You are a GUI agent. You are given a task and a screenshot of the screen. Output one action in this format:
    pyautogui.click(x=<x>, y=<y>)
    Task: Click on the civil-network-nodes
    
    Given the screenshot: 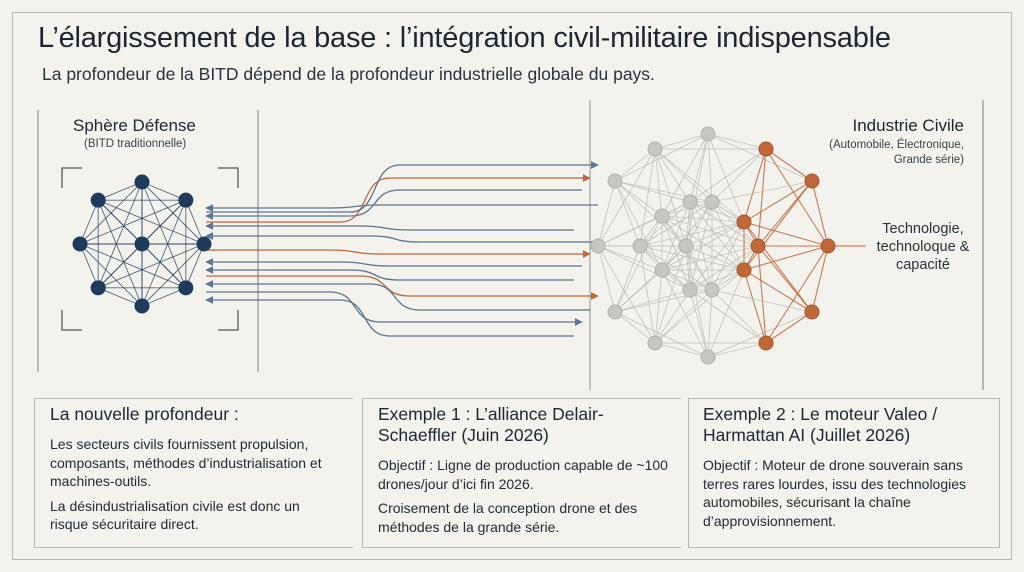 What is the action you would take?
    pyautogui.click(x=713, y=245)
    